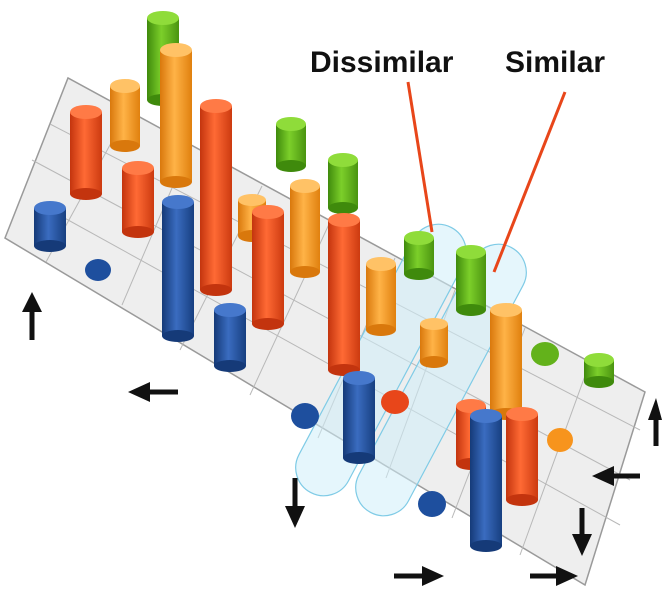 This screenshot has height=589, width=662. Describe the element at coordinates (560, 440) in the screenshot. I see `flat-disc-orange` at that location.